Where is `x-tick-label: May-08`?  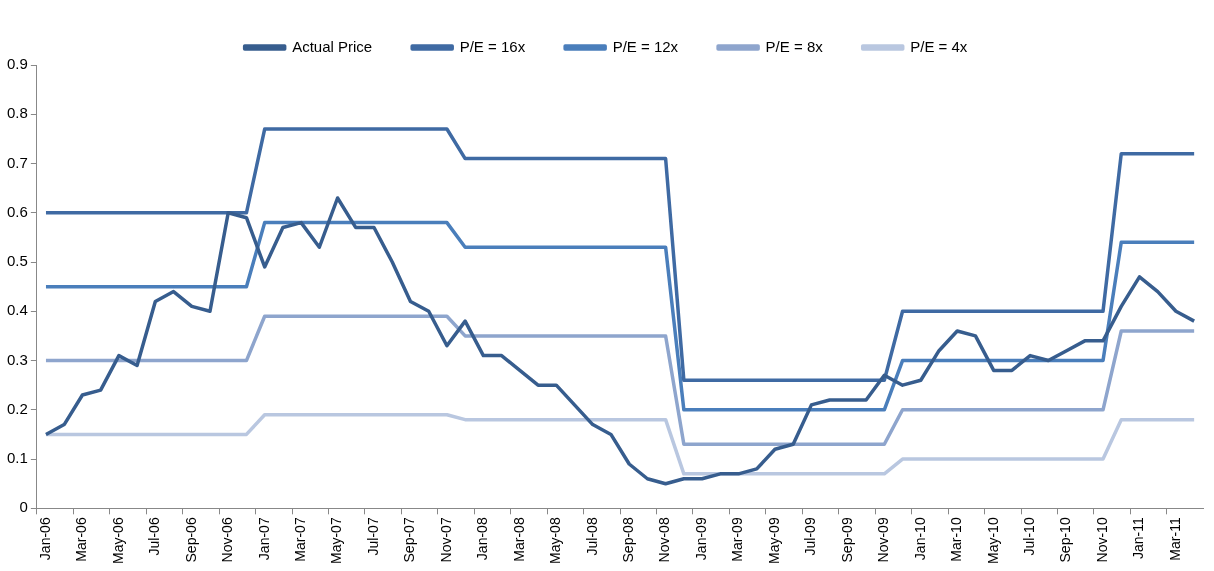
x-tick-label: May-08 is located at coordinates (555, 540).